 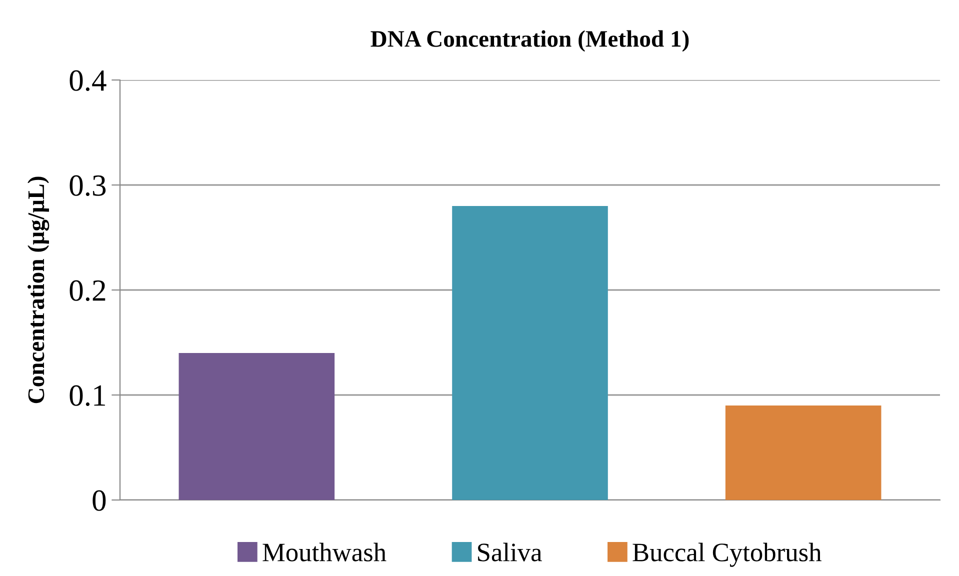 I want to click on chart-title: DNA Concentration (Method 1), so click(x=529, y=41).